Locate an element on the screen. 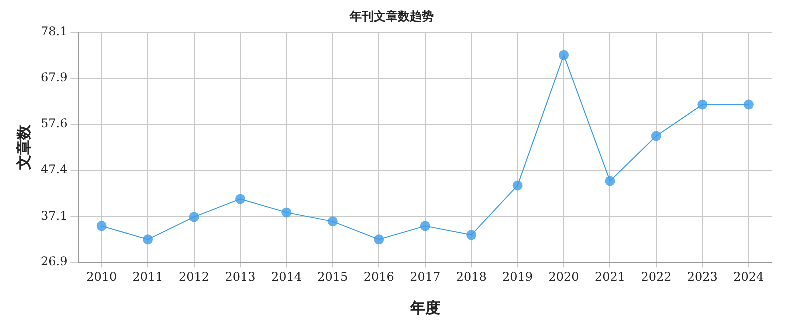 The height and width of the screenshot is (330, 790). x-tick-label: 2022 is located at coordinates (656, 277).